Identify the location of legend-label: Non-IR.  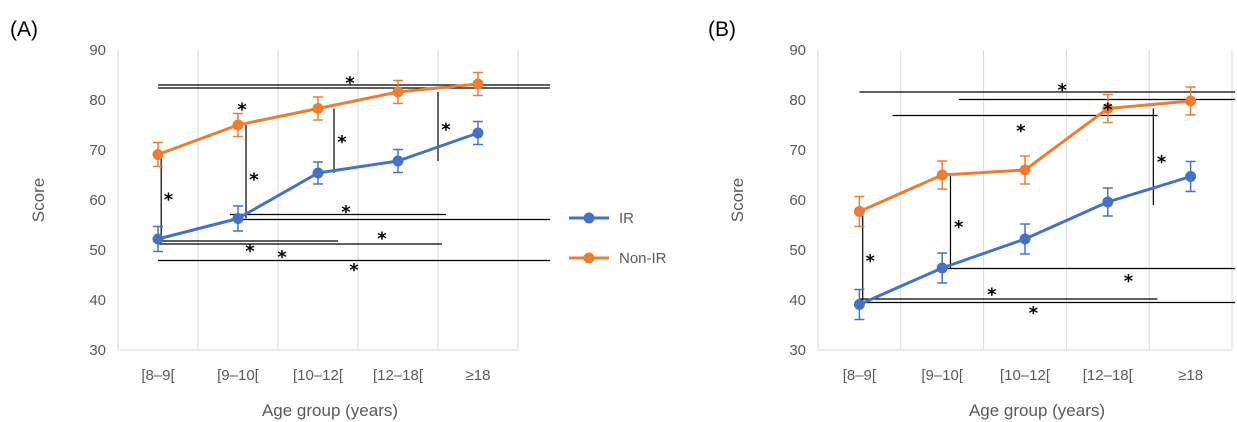
(643, 258).